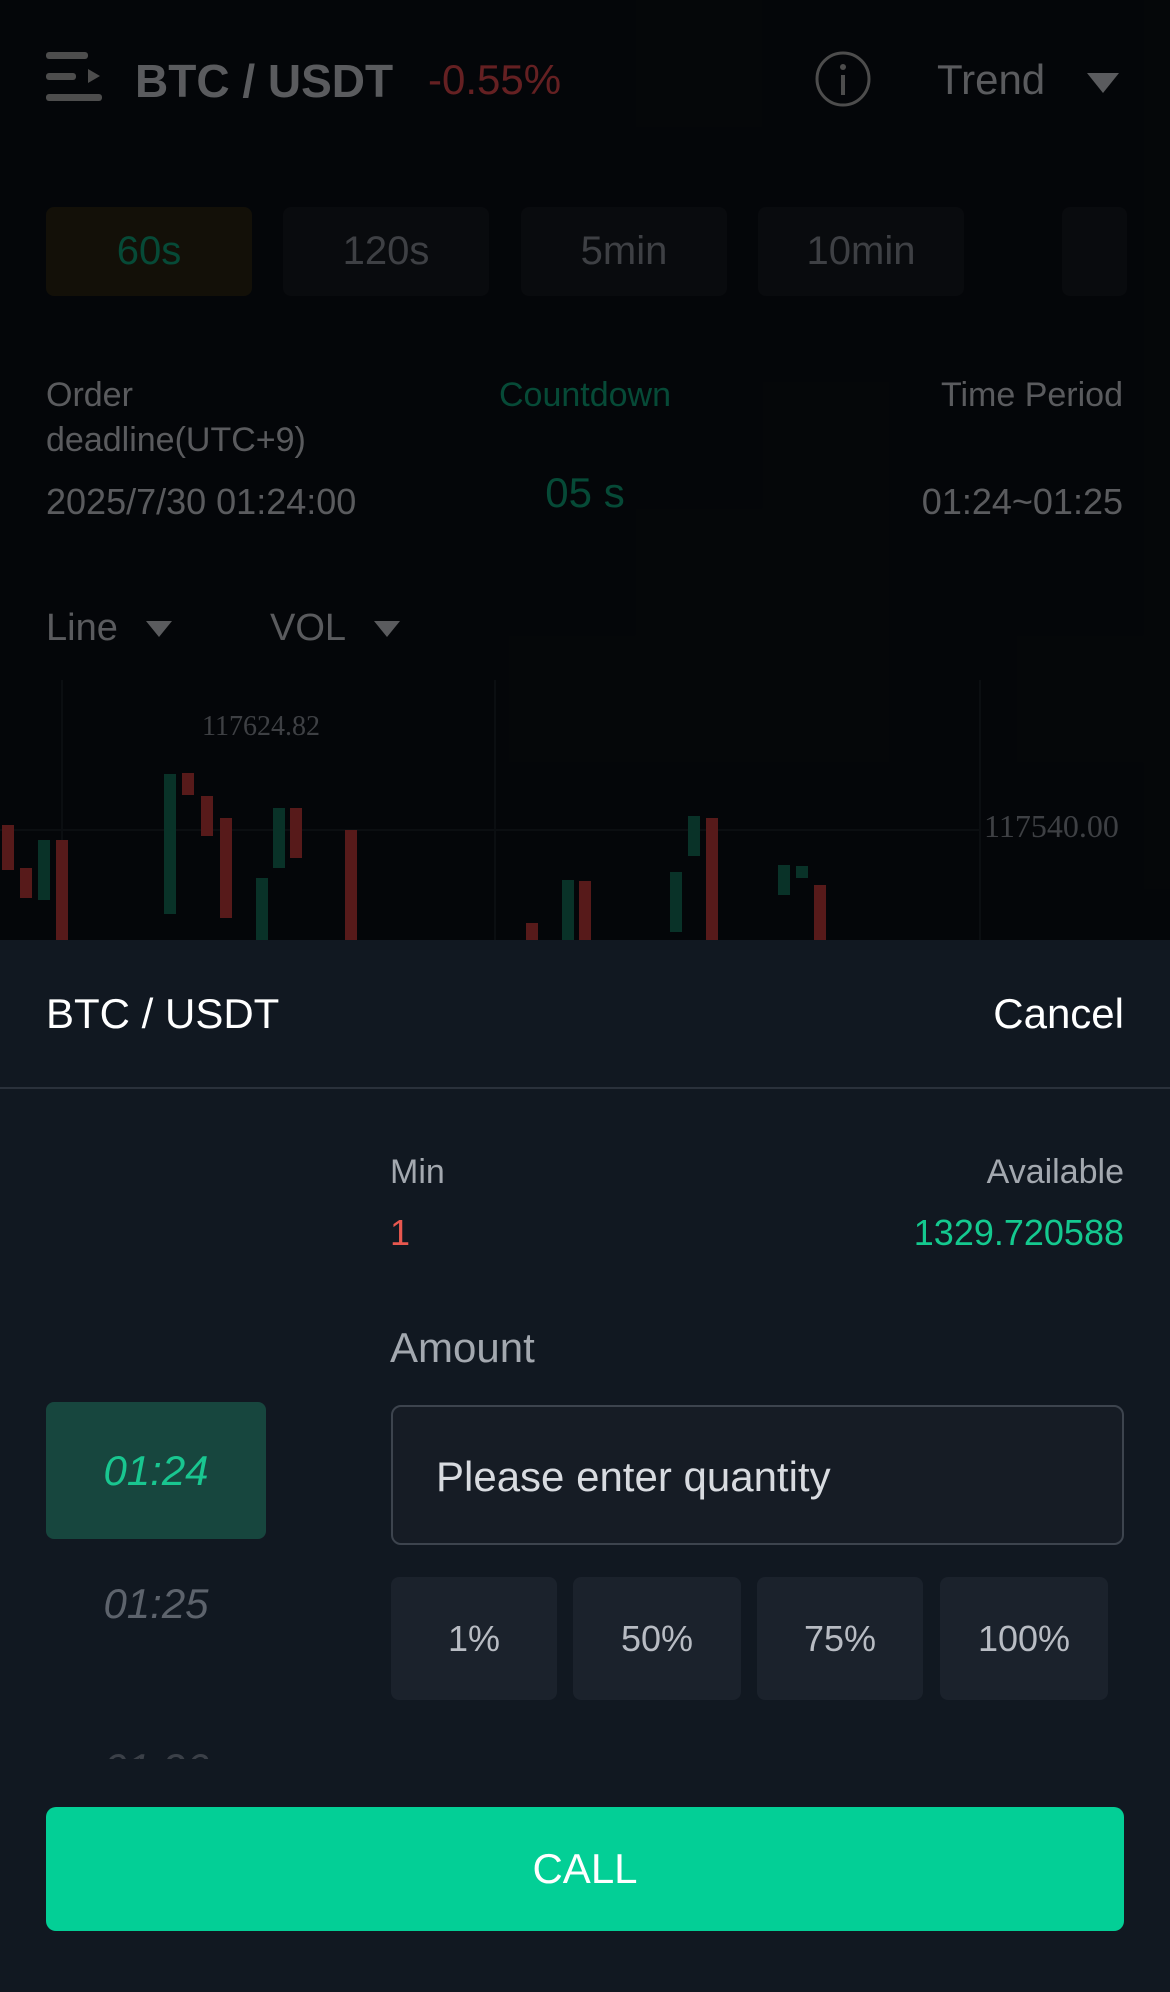 The width and height of the screenshot is (1170, 1992). Describe the element at coordinates (156, 1603) in the screenshot. I see `time-option: 01:25` at that location.